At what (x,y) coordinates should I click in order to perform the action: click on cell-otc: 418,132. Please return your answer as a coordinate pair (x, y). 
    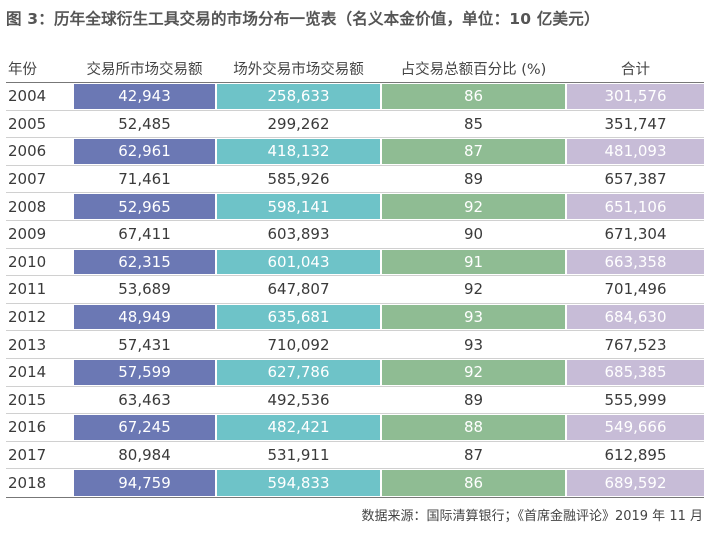
    Looking at the image, I should click on (298, 151).